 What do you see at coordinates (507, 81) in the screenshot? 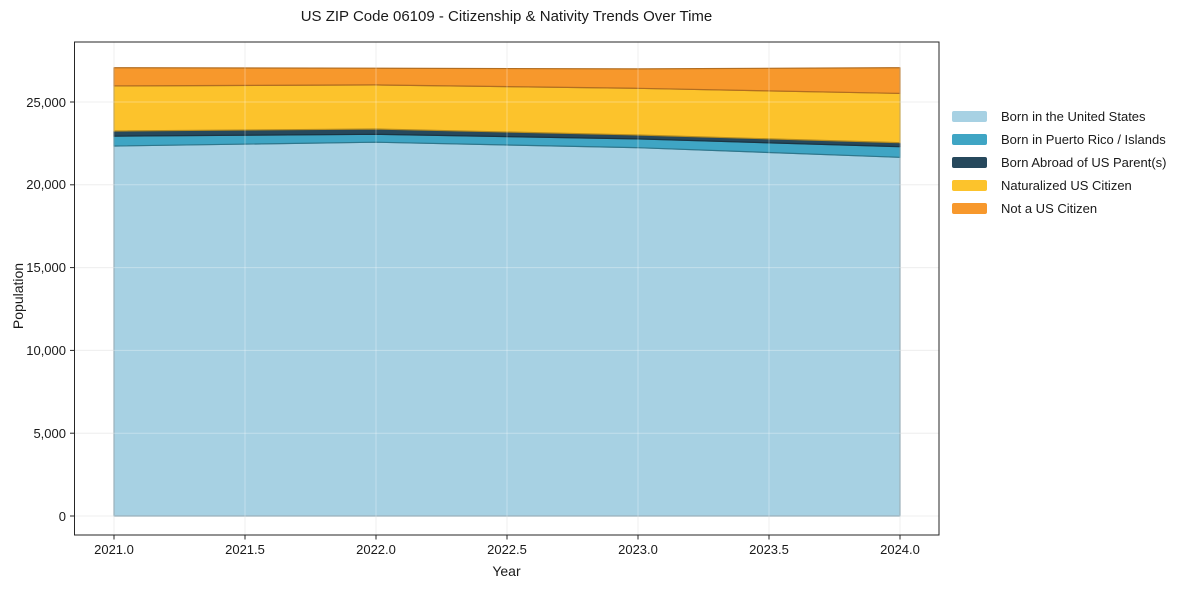
I see `area-not-a-us-citizen` at bounding box center [507, 81].